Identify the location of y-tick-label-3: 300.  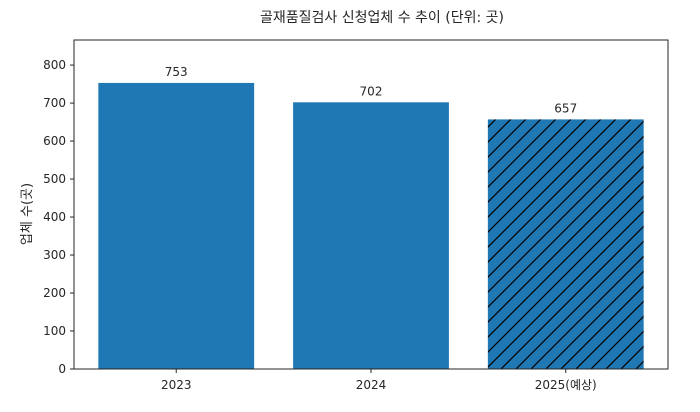
(54, 255).